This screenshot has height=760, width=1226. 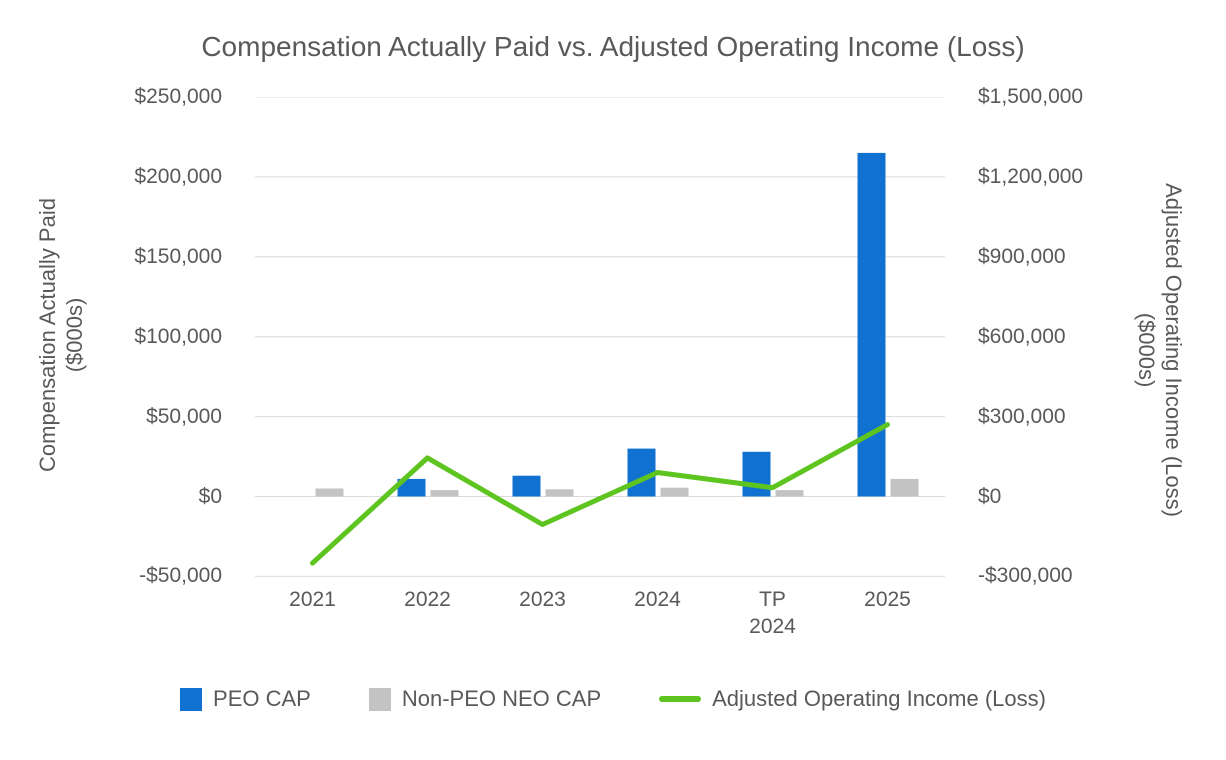 What do you see at coordinates (184, 416) in the screenshot?
I see `left-axis-tick: $50,000` at bounding box center [184, 416].